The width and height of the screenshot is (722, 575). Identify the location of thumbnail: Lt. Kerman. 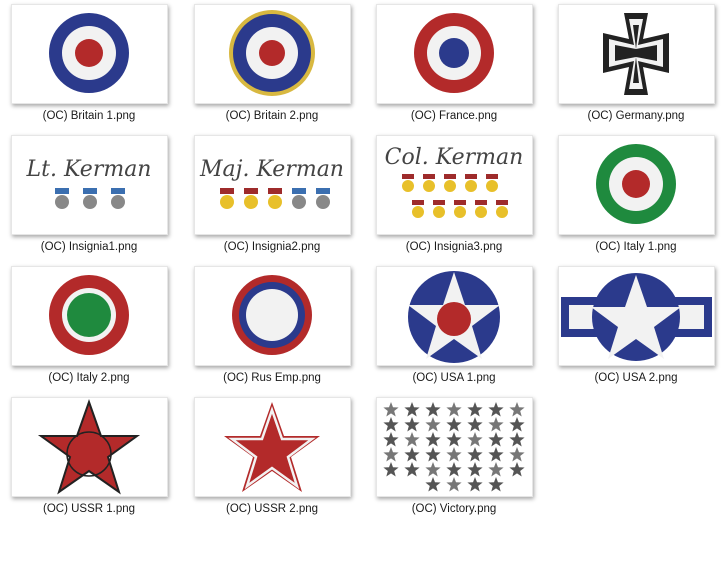
(89, 185).